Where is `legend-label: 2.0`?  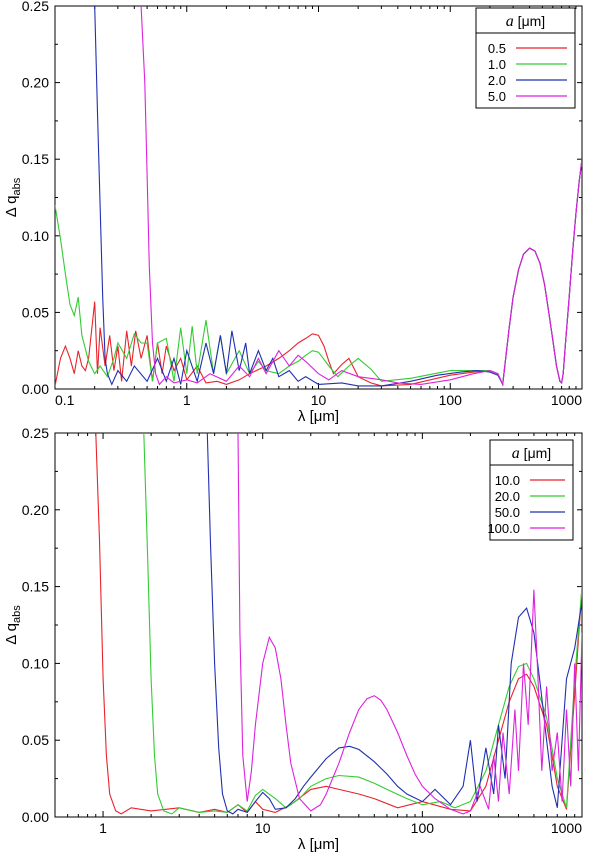 legend-label: 2.0 is located at coordinates (497, 80).